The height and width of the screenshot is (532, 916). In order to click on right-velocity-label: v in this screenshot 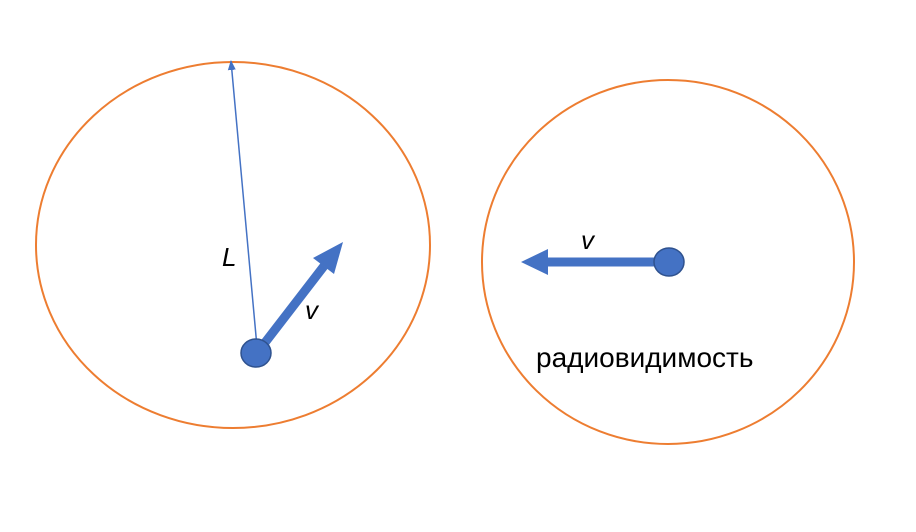, I will do `click(588, 240)`.